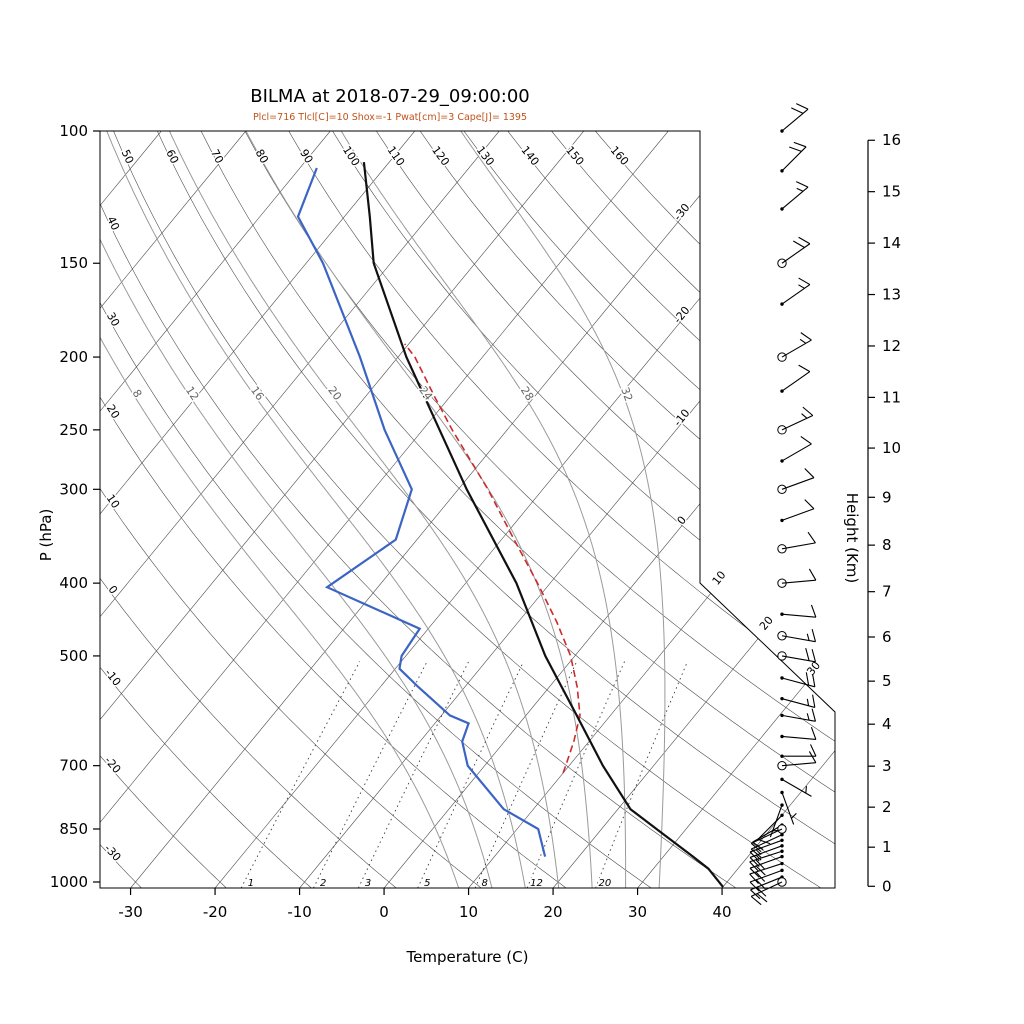 This screenshot has height=1024, width=1024. I want to click on chart-title: BILMA at 2018-07-29_09:00:00, so click(390, 96).